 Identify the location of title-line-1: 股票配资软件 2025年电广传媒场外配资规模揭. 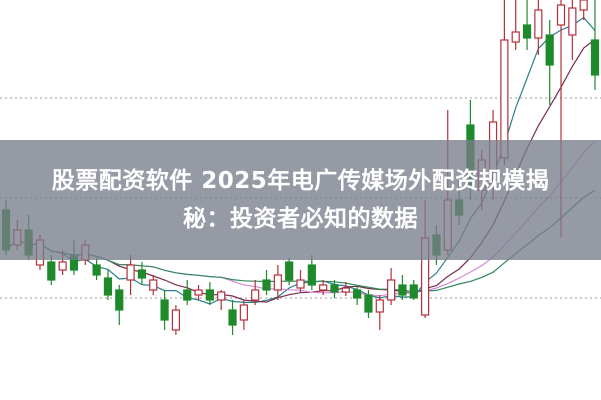
(300, 181).